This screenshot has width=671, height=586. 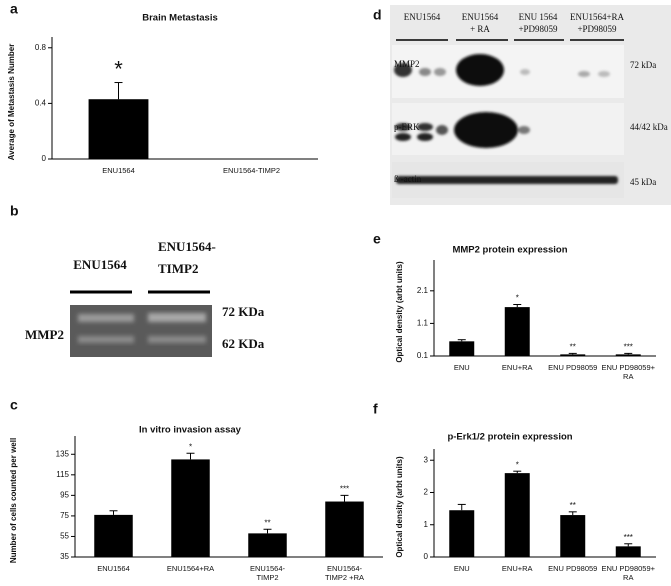 I want to click on panel-label: e, so click(x=377, y=239).